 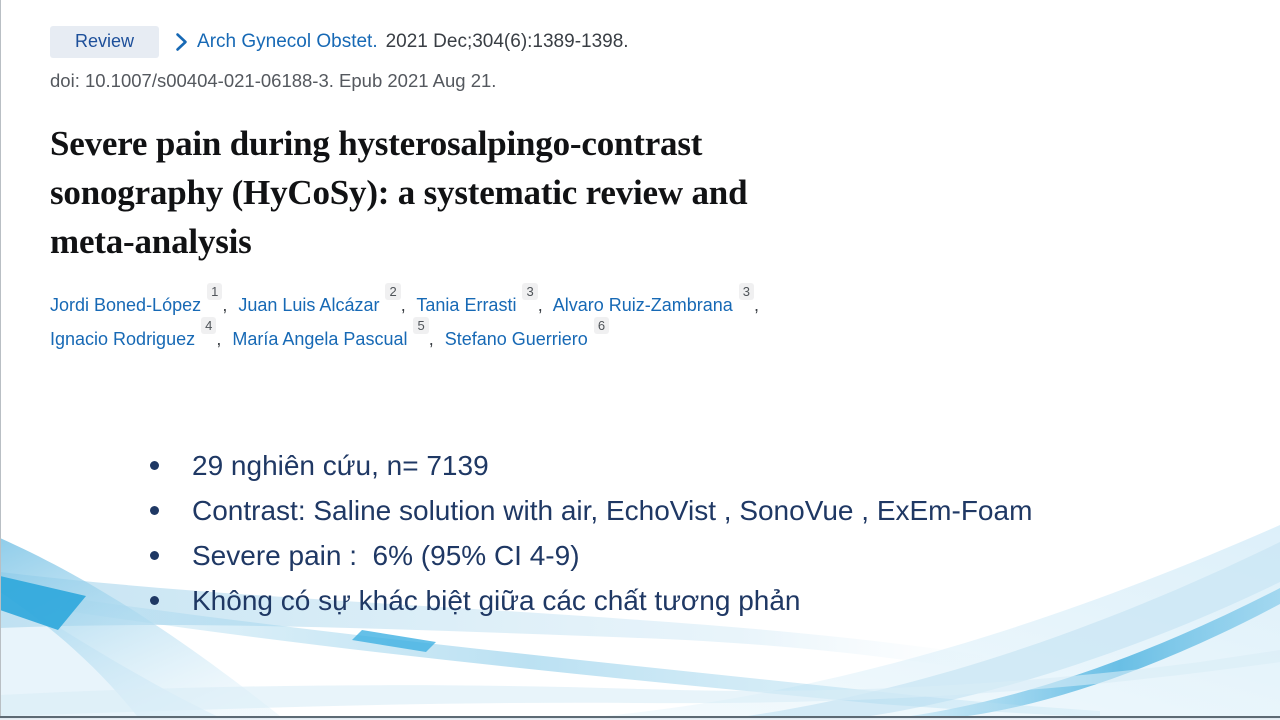 What do you see at coordinates (123, 339) in the screenshot?
I see `author-link: Ignacio Rodriguez` at bounding box center [123, 339].